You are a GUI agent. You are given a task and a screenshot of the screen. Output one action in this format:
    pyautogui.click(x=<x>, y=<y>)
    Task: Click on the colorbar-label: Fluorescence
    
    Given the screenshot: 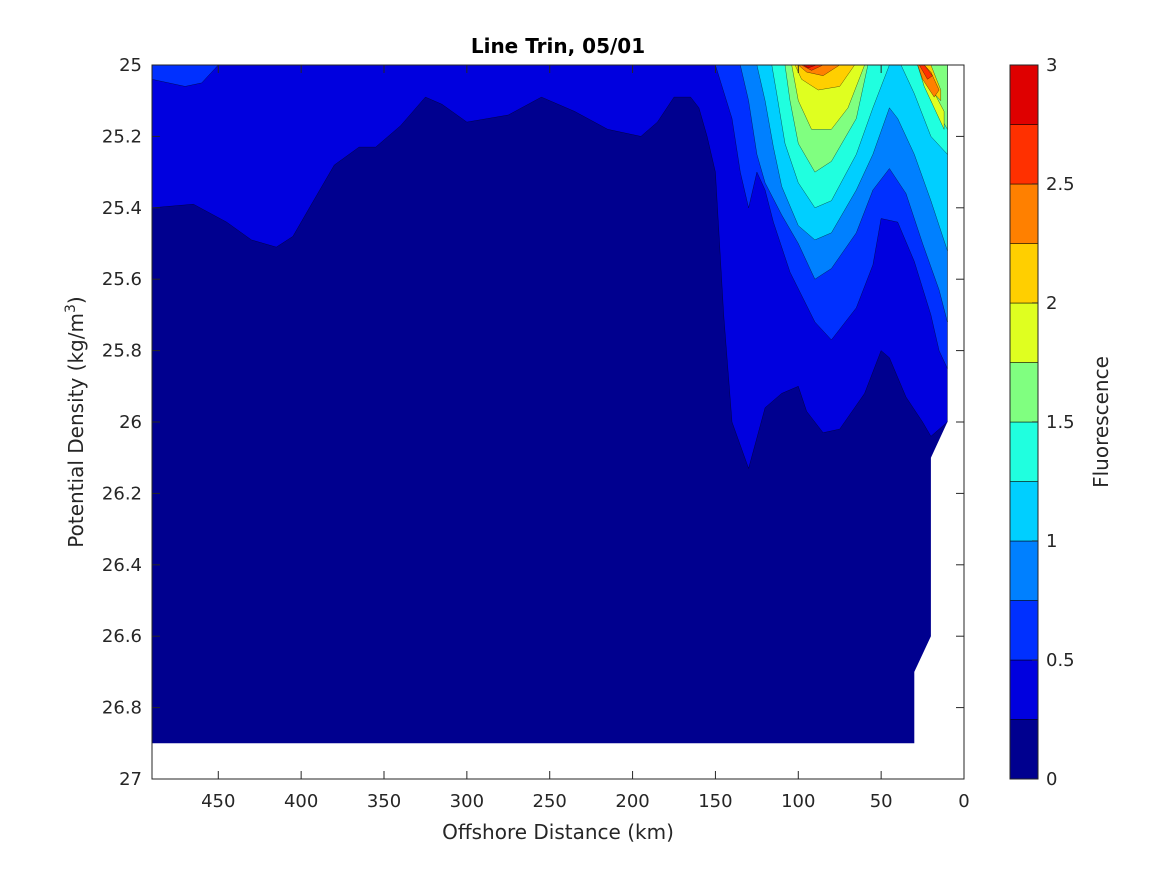 What is the action you would take?
    pyautogui.click(x=1101, y=422)
    